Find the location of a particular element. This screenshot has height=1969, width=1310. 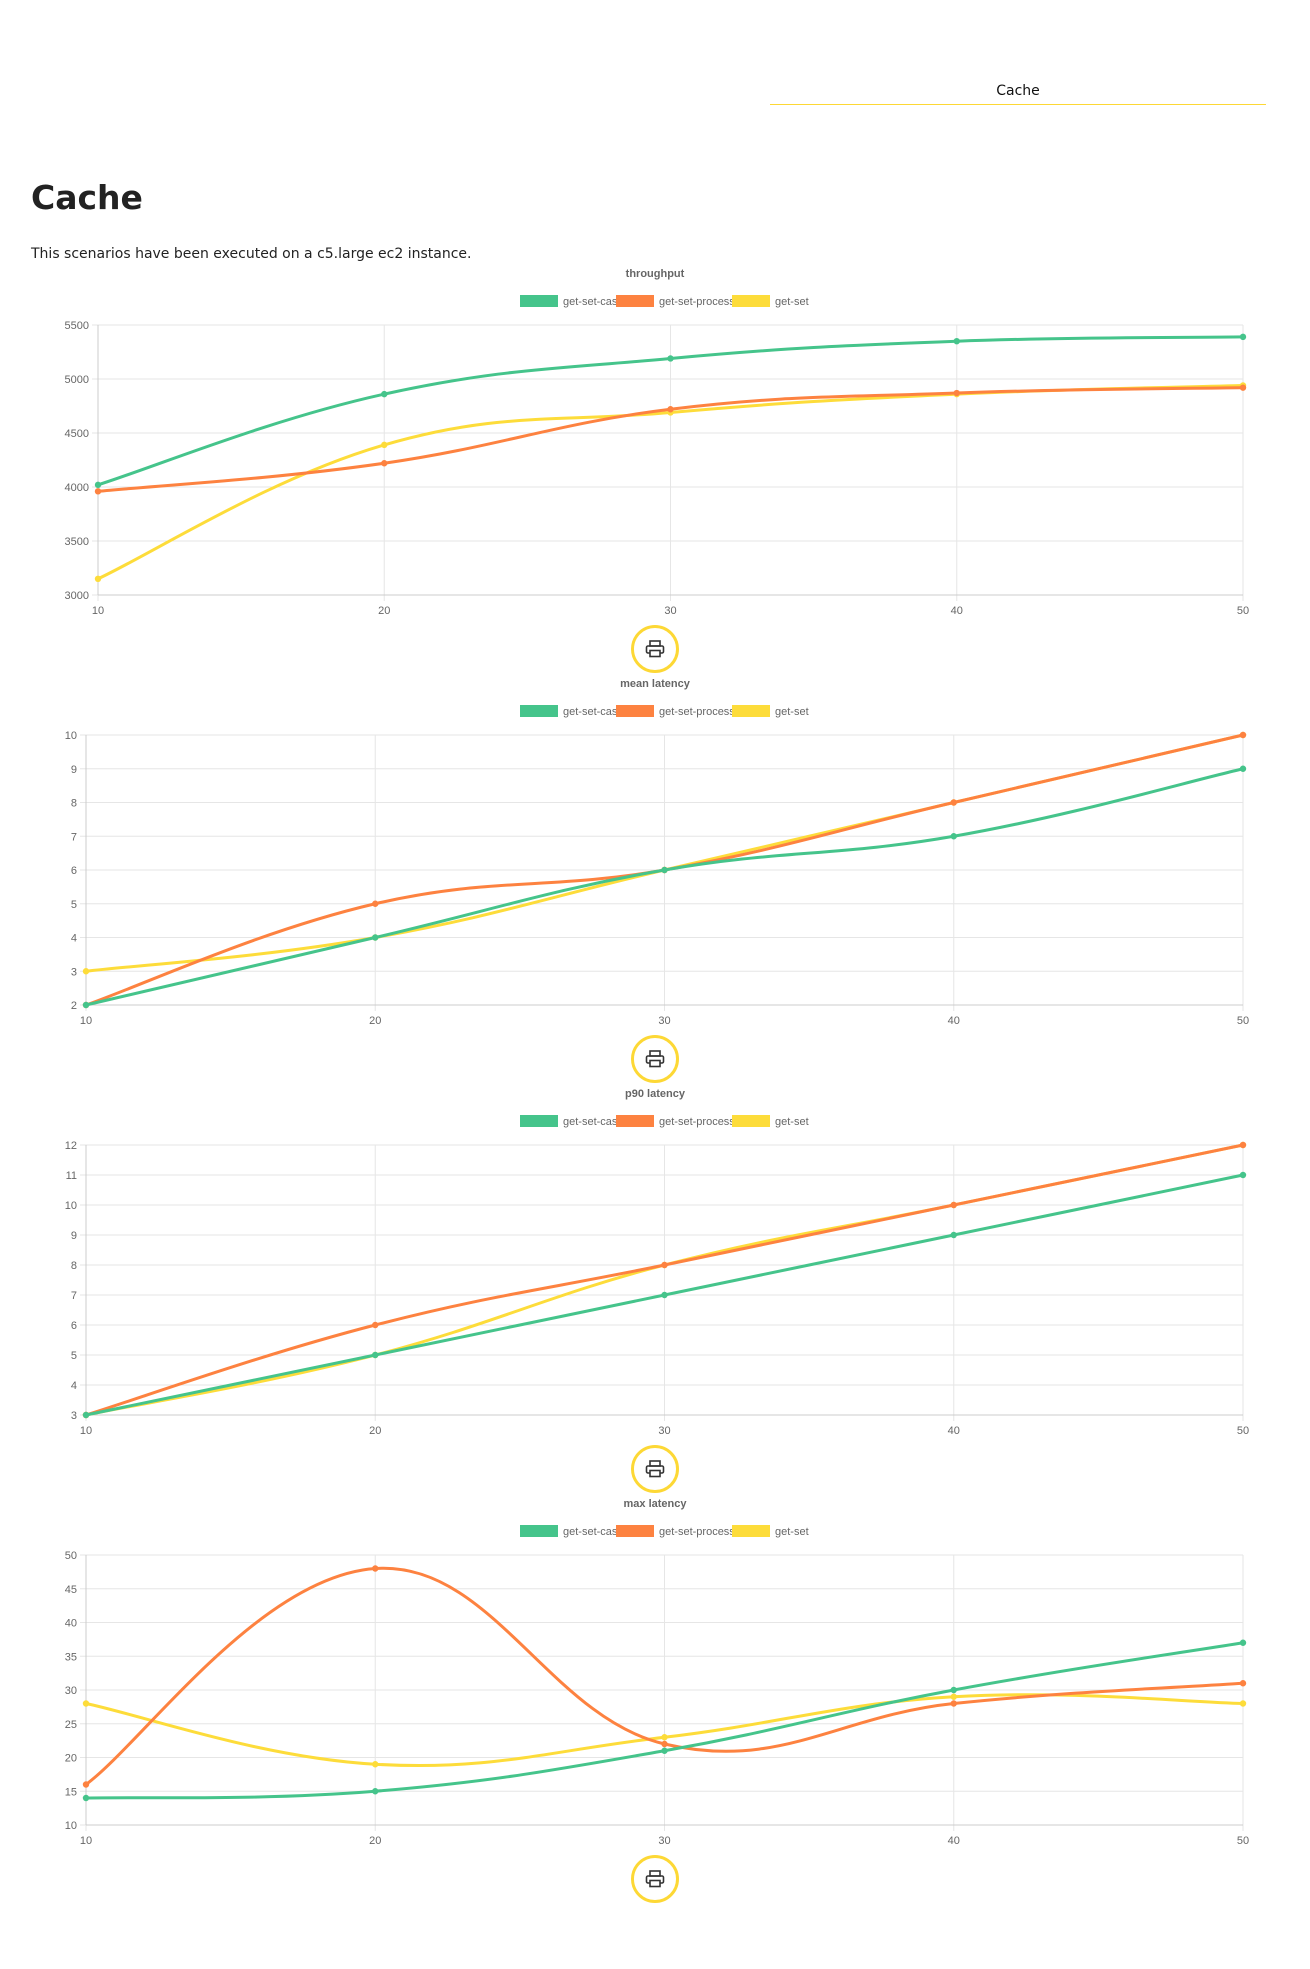

y-tick-label: 35 is located at coordinates (71, 1657).